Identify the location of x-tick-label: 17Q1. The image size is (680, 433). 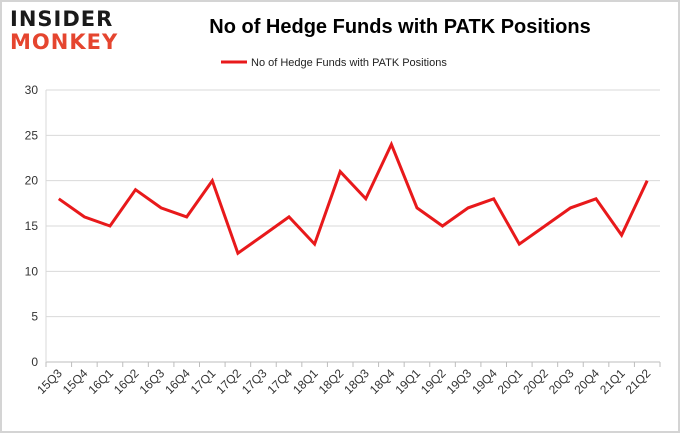
(203, 381).